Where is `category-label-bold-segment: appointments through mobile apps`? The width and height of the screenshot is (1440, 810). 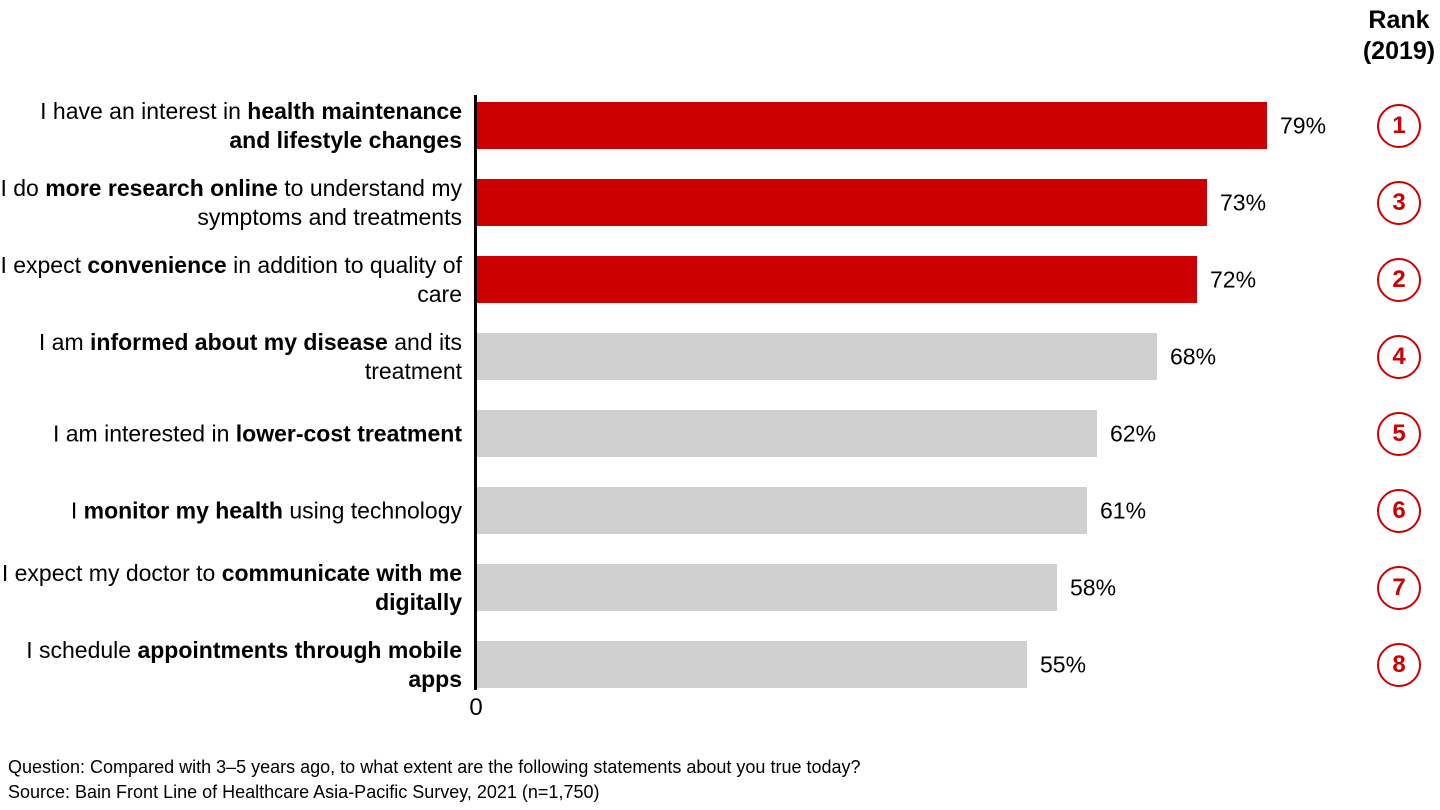 category-label-bold-segment: appointments through mobile apps is located at coordinates (299, 664).